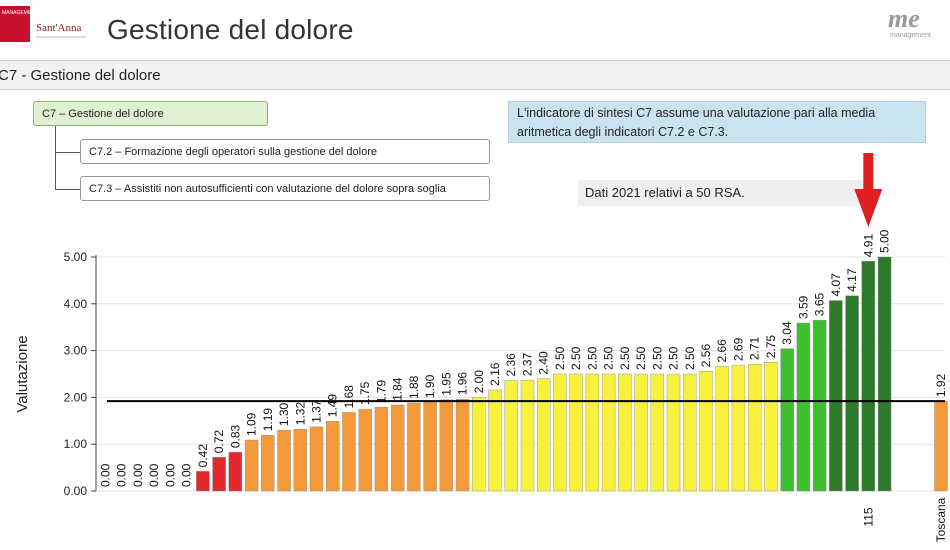 The height and width of the screenshot is (550, 950). What do you see at coordinates (203, 456) in the screenshot?
I see `bar-value-label: 0.42` at bounding box center [203, 456].